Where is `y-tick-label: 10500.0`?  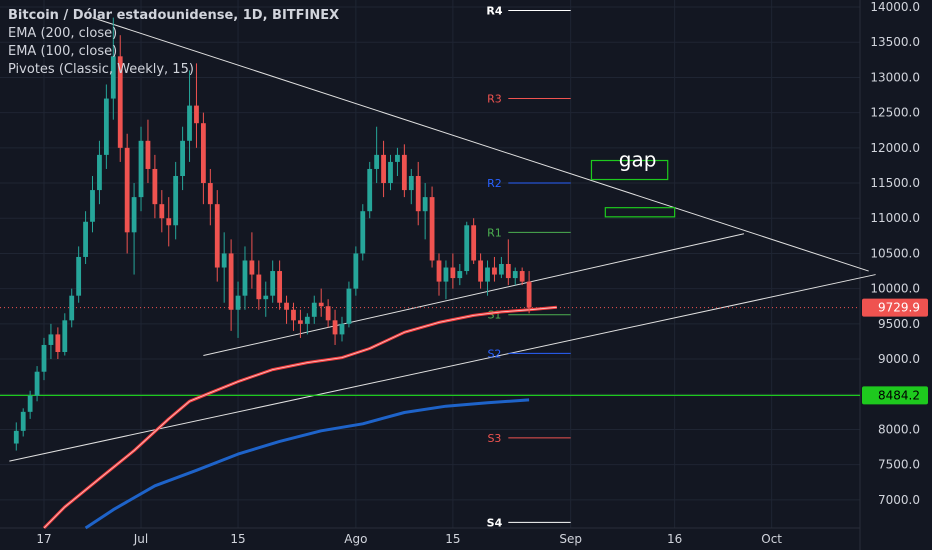 y-tick-label: 10500.0 is located at coordinates (895, 253).